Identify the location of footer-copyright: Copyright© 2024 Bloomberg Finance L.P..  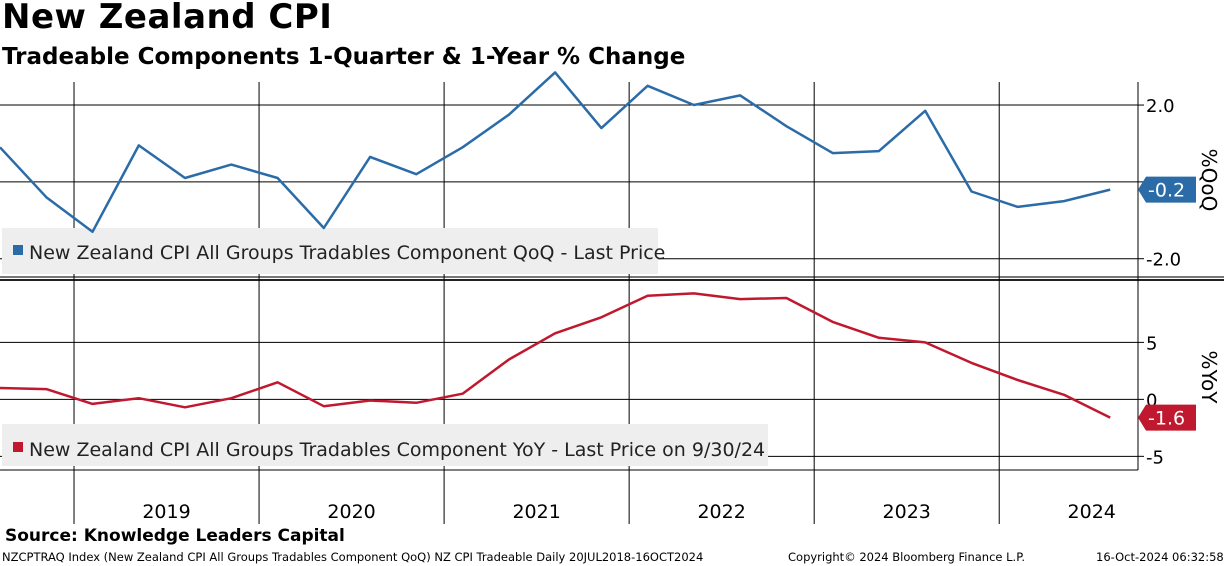
(906, 557).